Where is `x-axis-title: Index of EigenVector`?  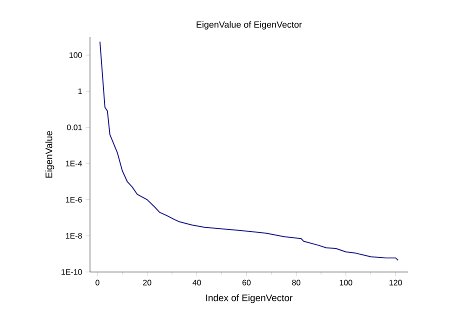 x-axis-title: Index of EigenVector is located at coordinates (249, 299).